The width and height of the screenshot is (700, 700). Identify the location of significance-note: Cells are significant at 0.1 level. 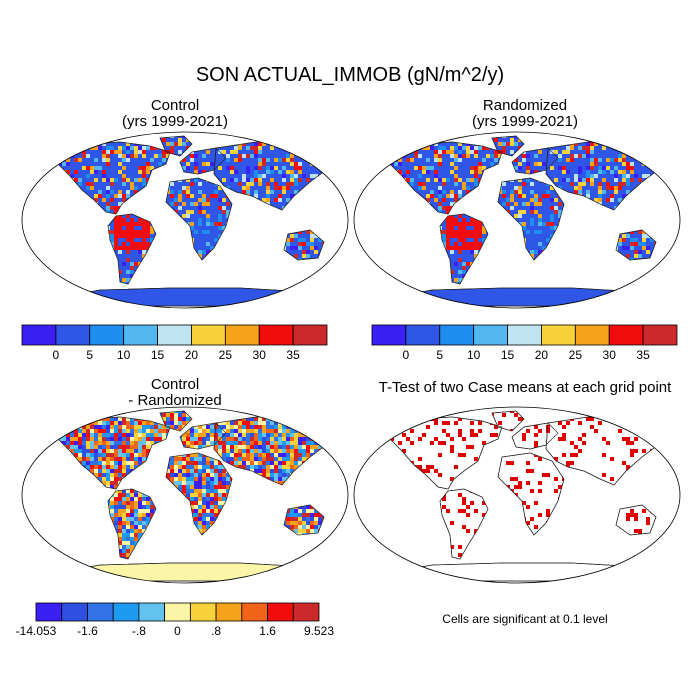
(525, 619).